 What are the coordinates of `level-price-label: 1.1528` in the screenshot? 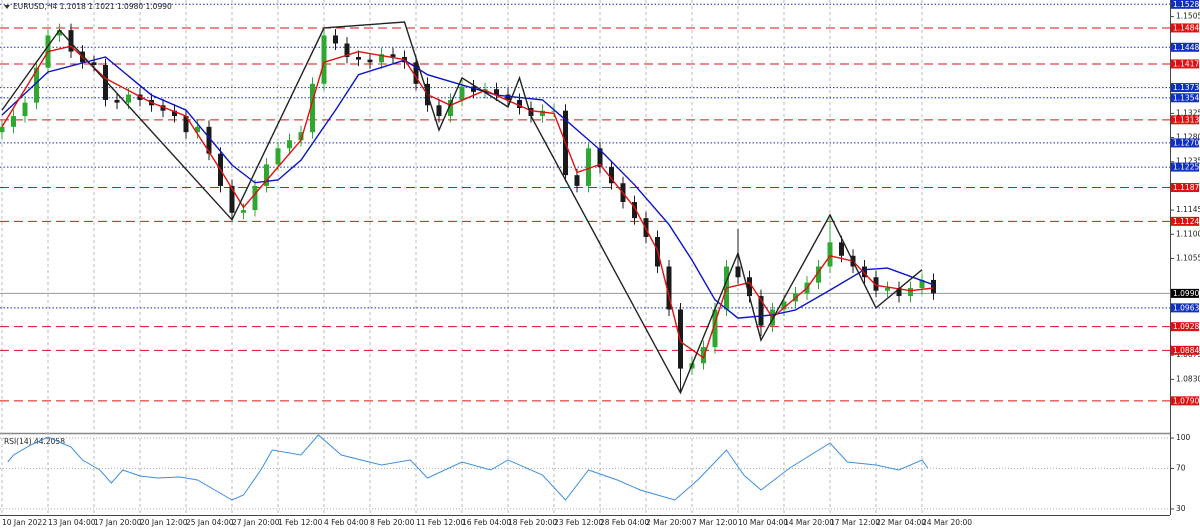 It's located at (1186, 4).